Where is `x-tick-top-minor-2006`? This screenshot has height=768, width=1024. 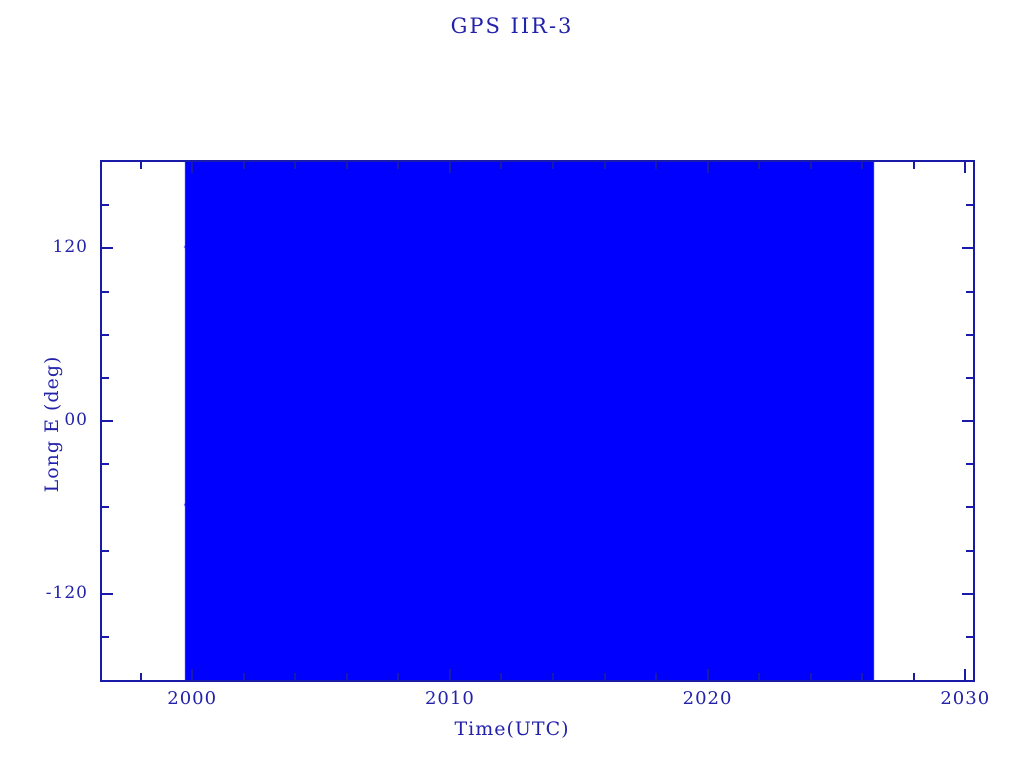 x-tick-top-minor-2006 is located at coordinates (346, 165).